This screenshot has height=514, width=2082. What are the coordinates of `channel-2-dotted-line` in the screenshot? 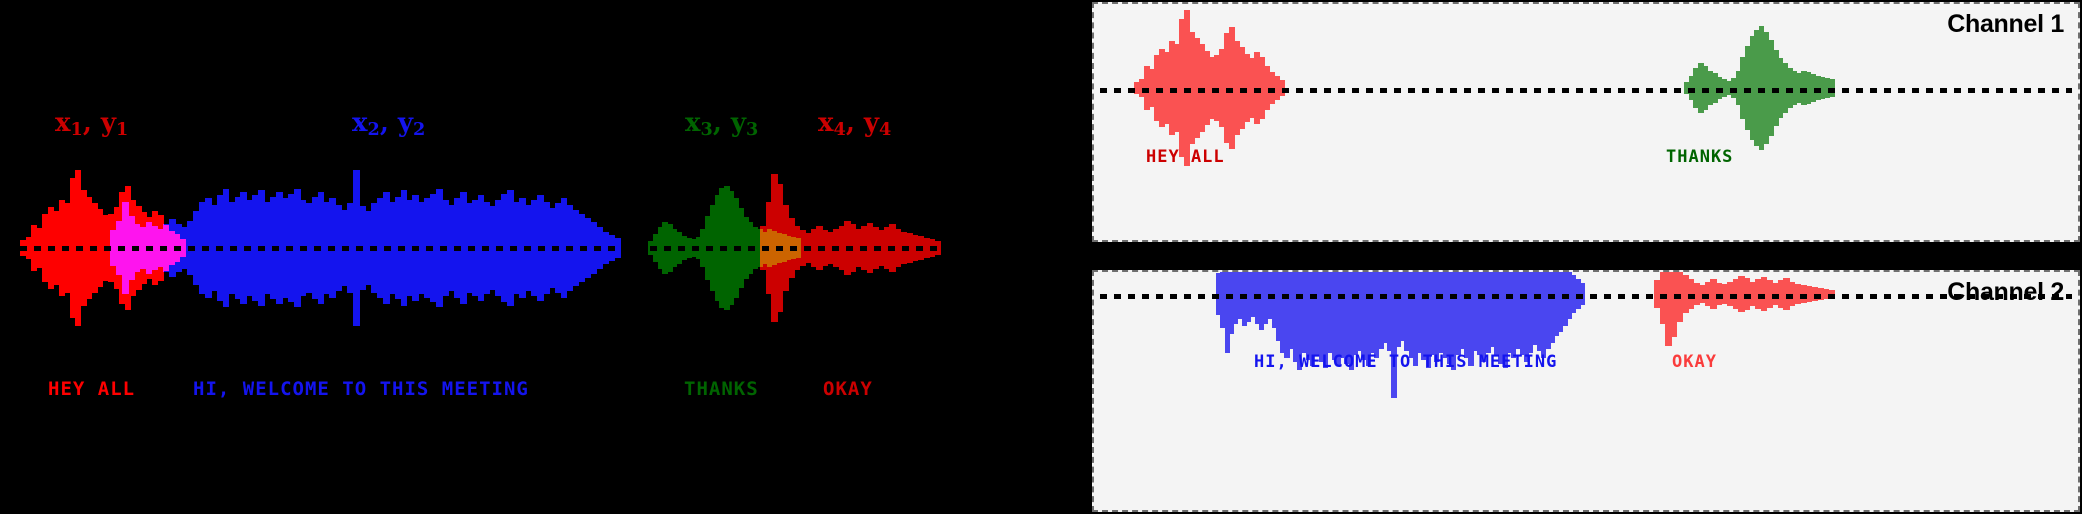 It's located at (1586, 296).